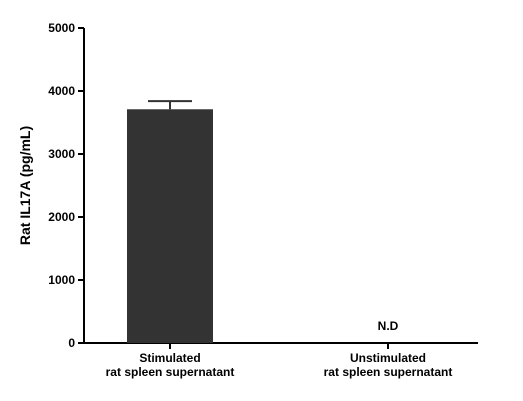 This screenshot has width=523, height=401. Describe the element at coordinates (170, 226) in the screenshot. I see `bar` at that location.